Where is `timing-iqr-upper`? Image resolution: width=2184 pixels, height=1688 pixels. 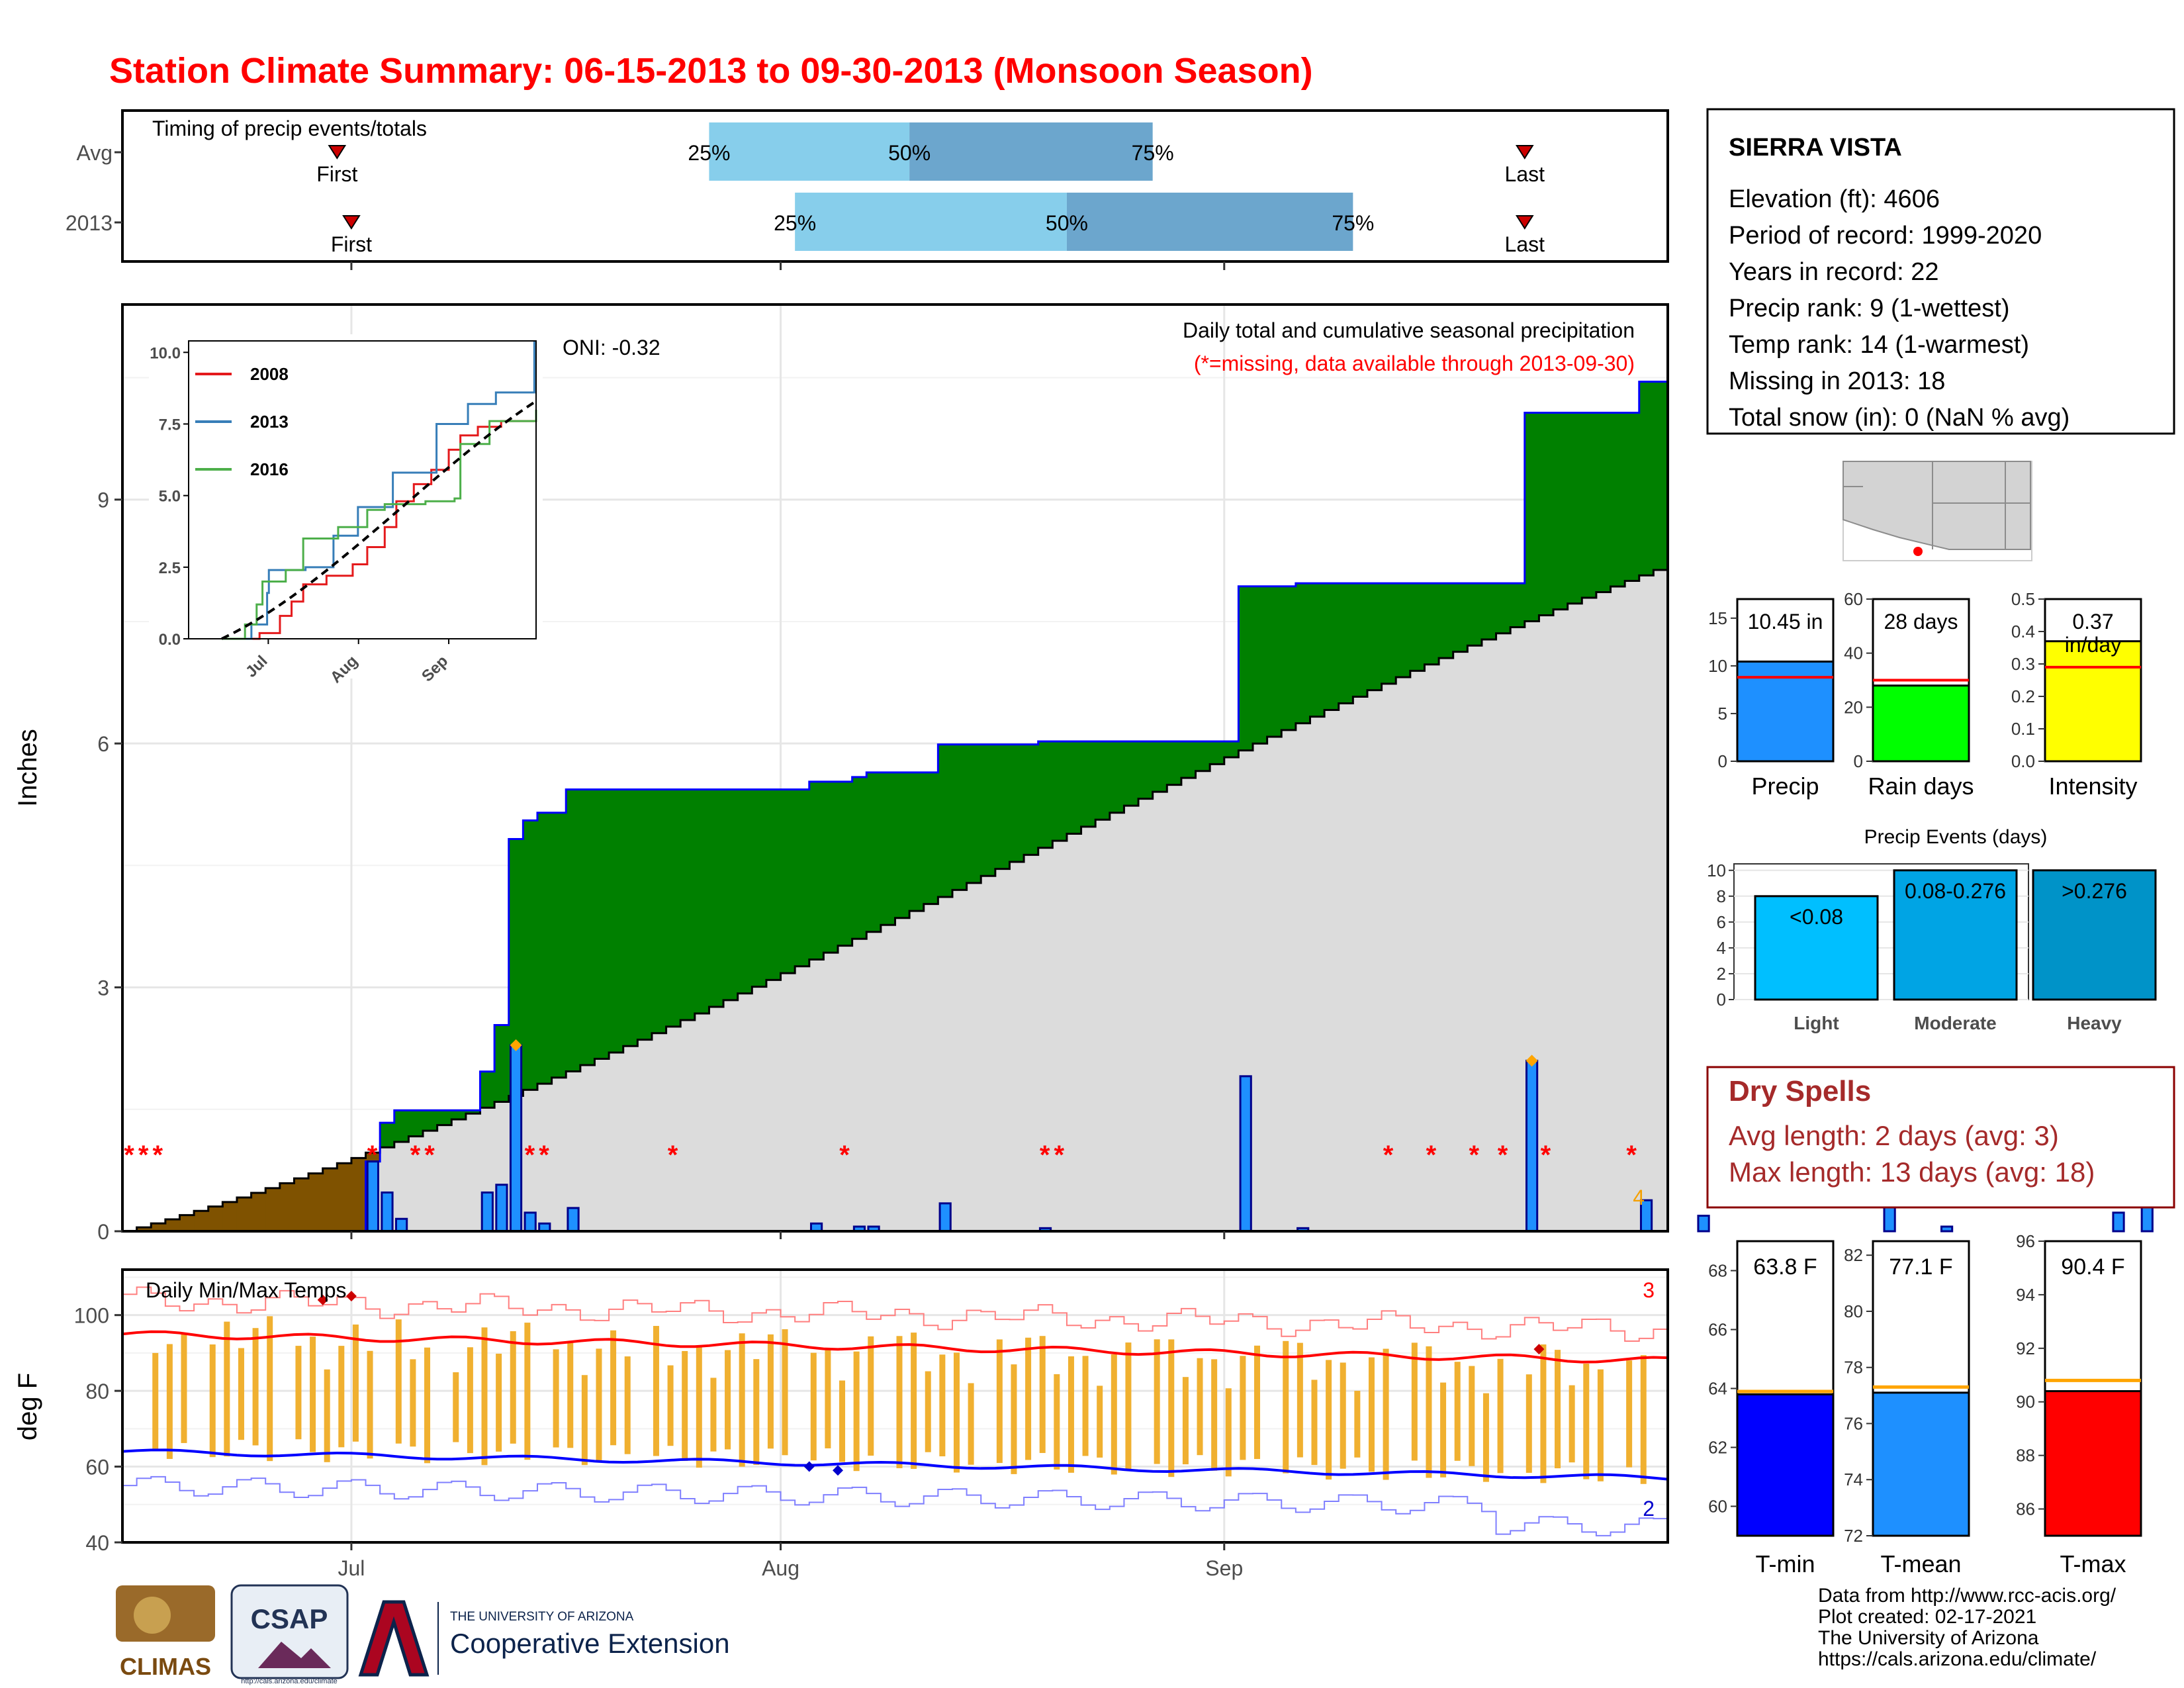 timing-iqr-upper is located at coordinates (1031, 151).